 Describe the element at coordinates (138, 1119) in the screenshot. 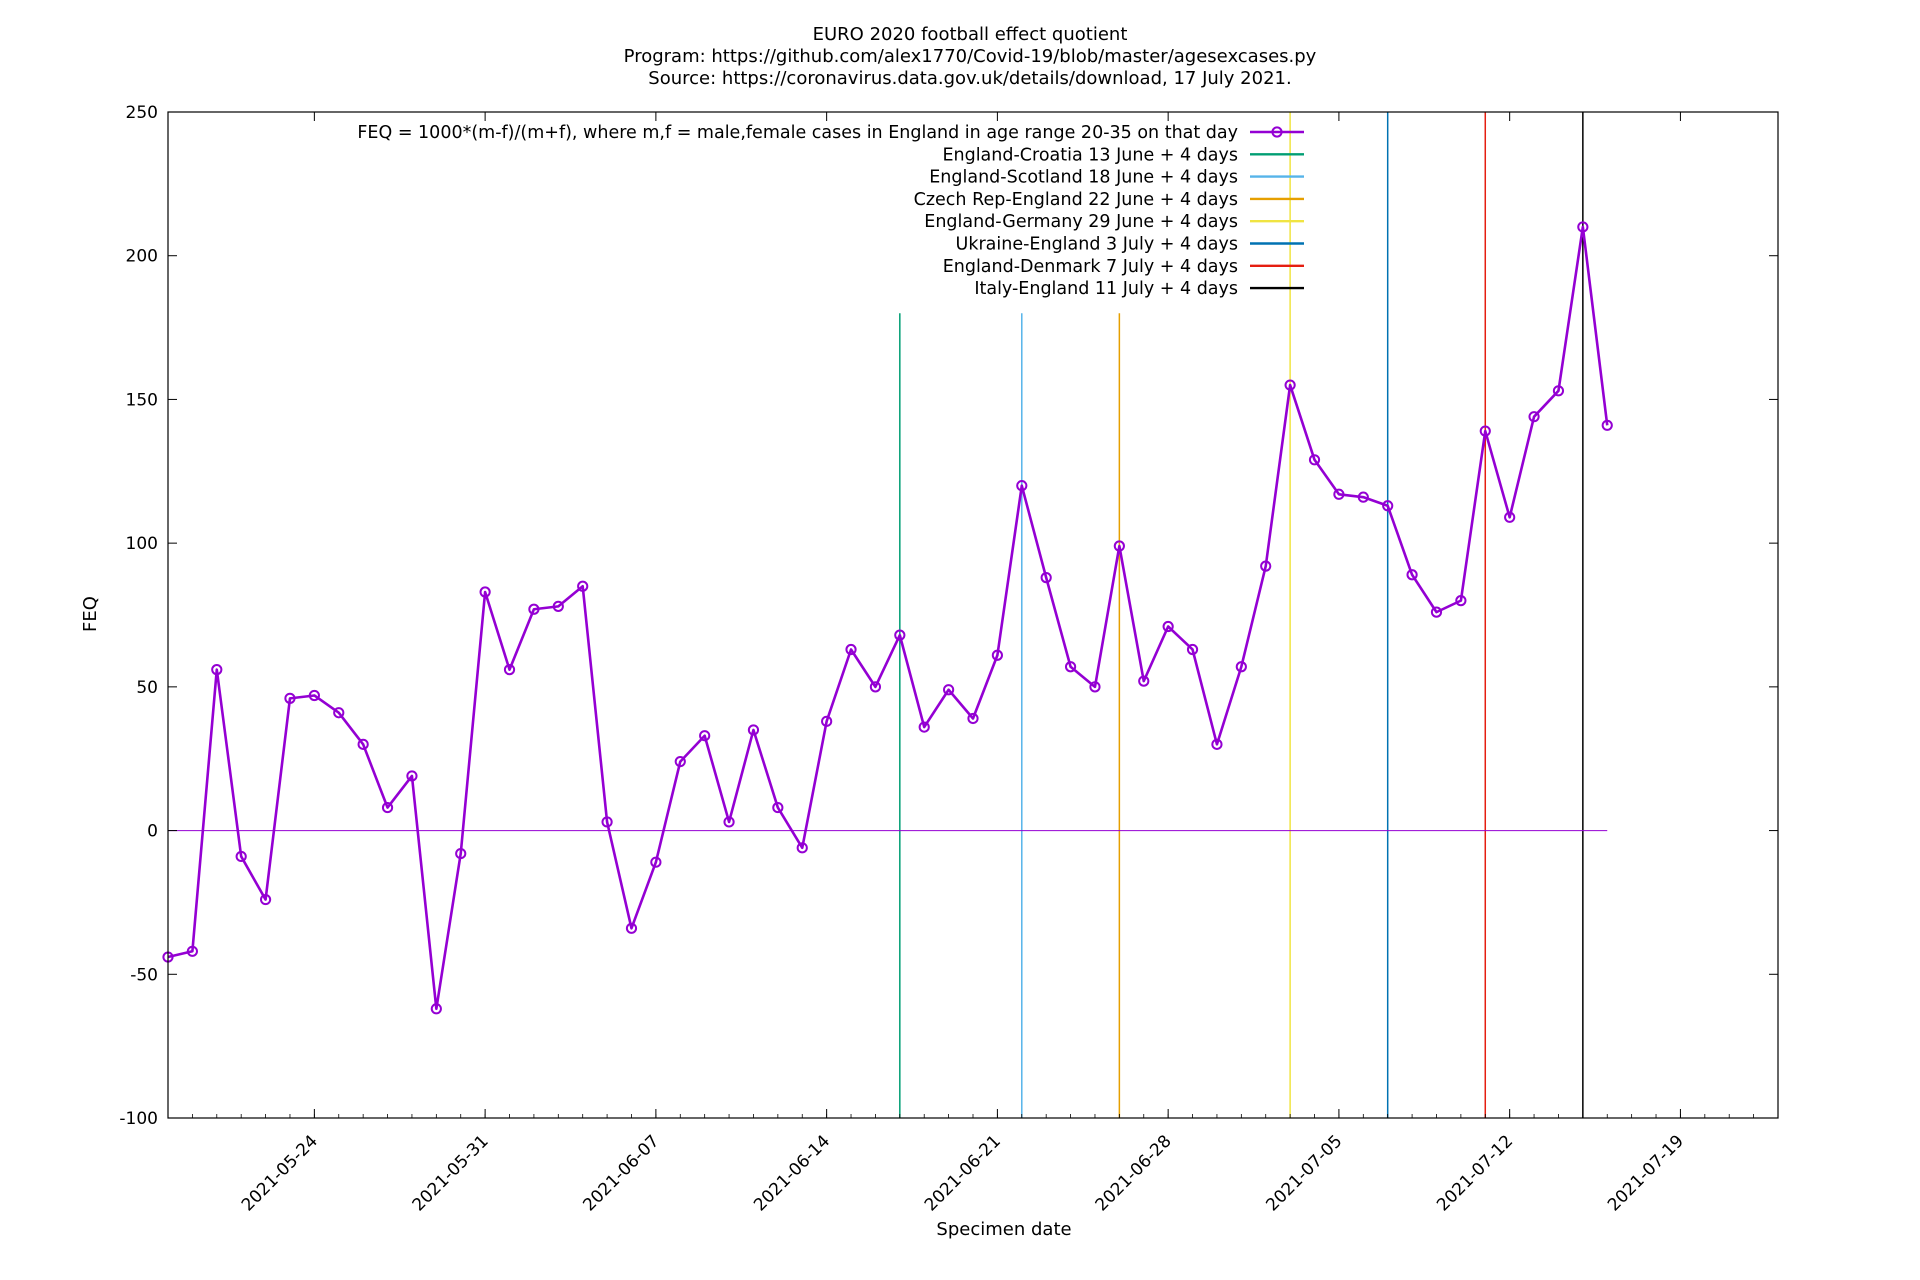

I see `y-tick-label: -100` at that location.